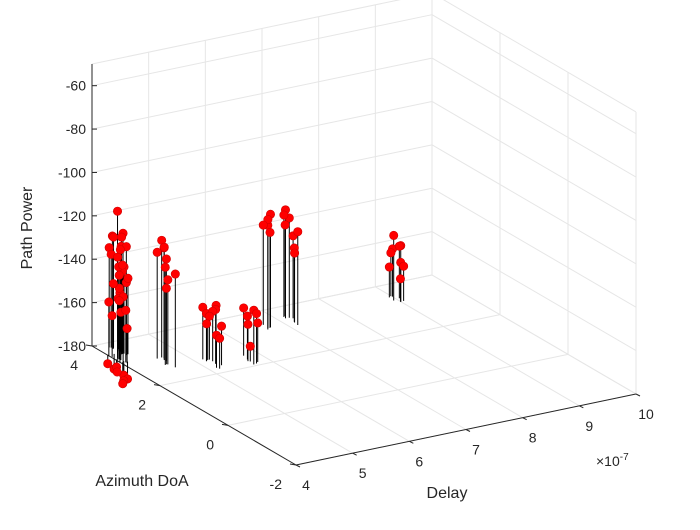 The width and height of the screenshot is (700, 530). What do you see at coordinates (363, 473) in the screenshot?
I see `x-tick-label: 5` at bounding box center [363, 473].